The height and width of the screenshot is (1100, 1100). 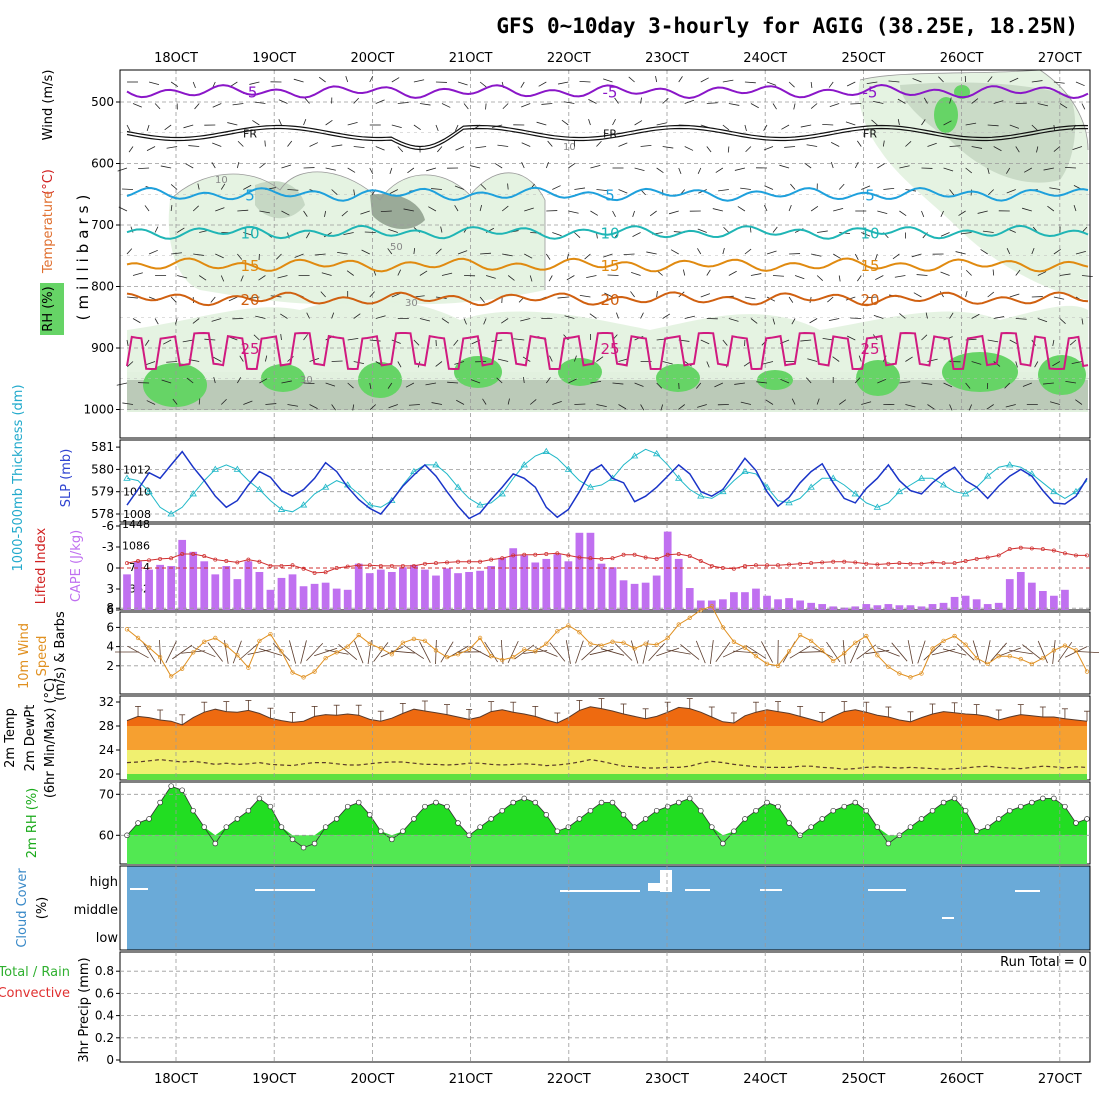 I want to click on y-axis-label-li: Lifted Index, so click(x=41, y=565).